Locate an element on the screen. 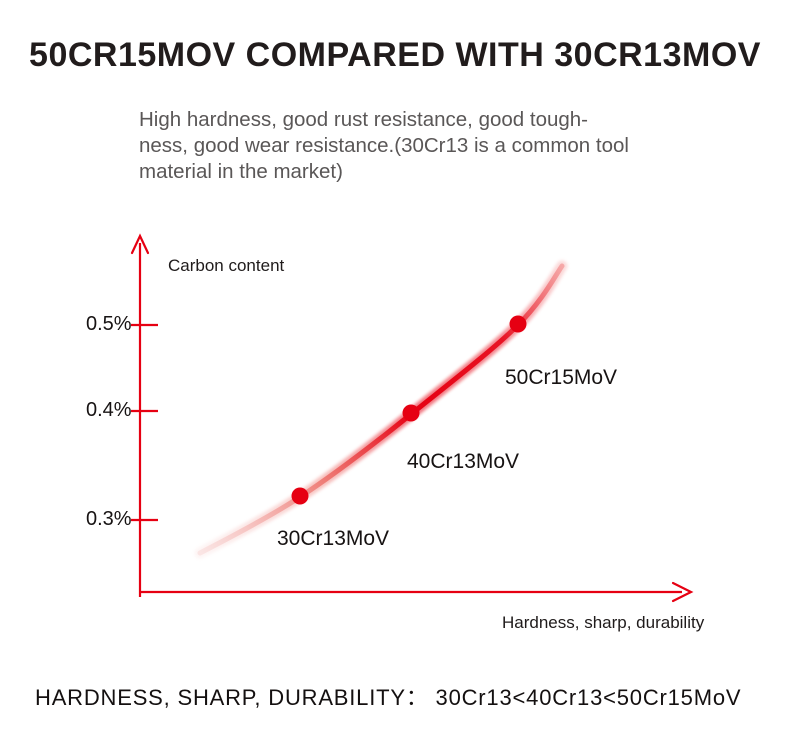 The height and width of the screenshot is (750, 790). dot-40cr13mov is located at coordinates (411, 413).